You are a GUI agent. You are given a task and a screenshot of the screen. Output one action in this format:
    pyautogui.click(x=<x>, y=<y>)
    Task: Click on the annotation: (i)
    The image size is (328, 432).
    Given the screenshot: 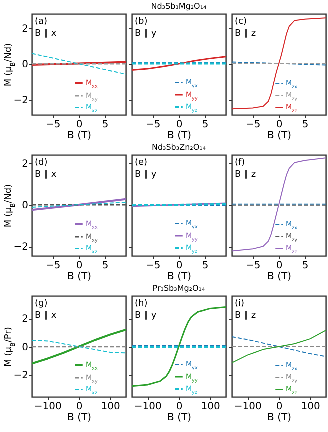 What is the action you would take?
    pyautogui.click(x=240, y=304)
    